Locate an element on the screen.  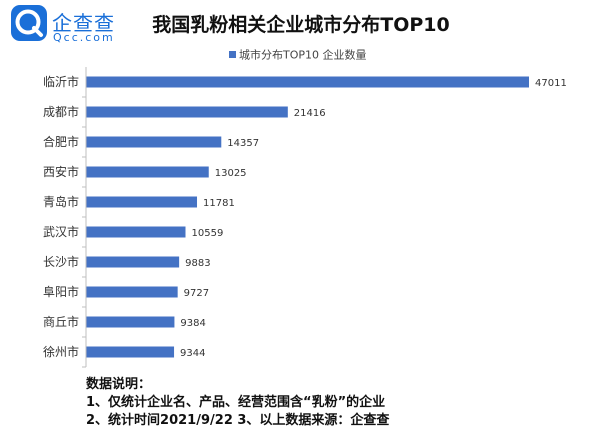
category-label: 长沙市 is located at coordinates (61, 261).